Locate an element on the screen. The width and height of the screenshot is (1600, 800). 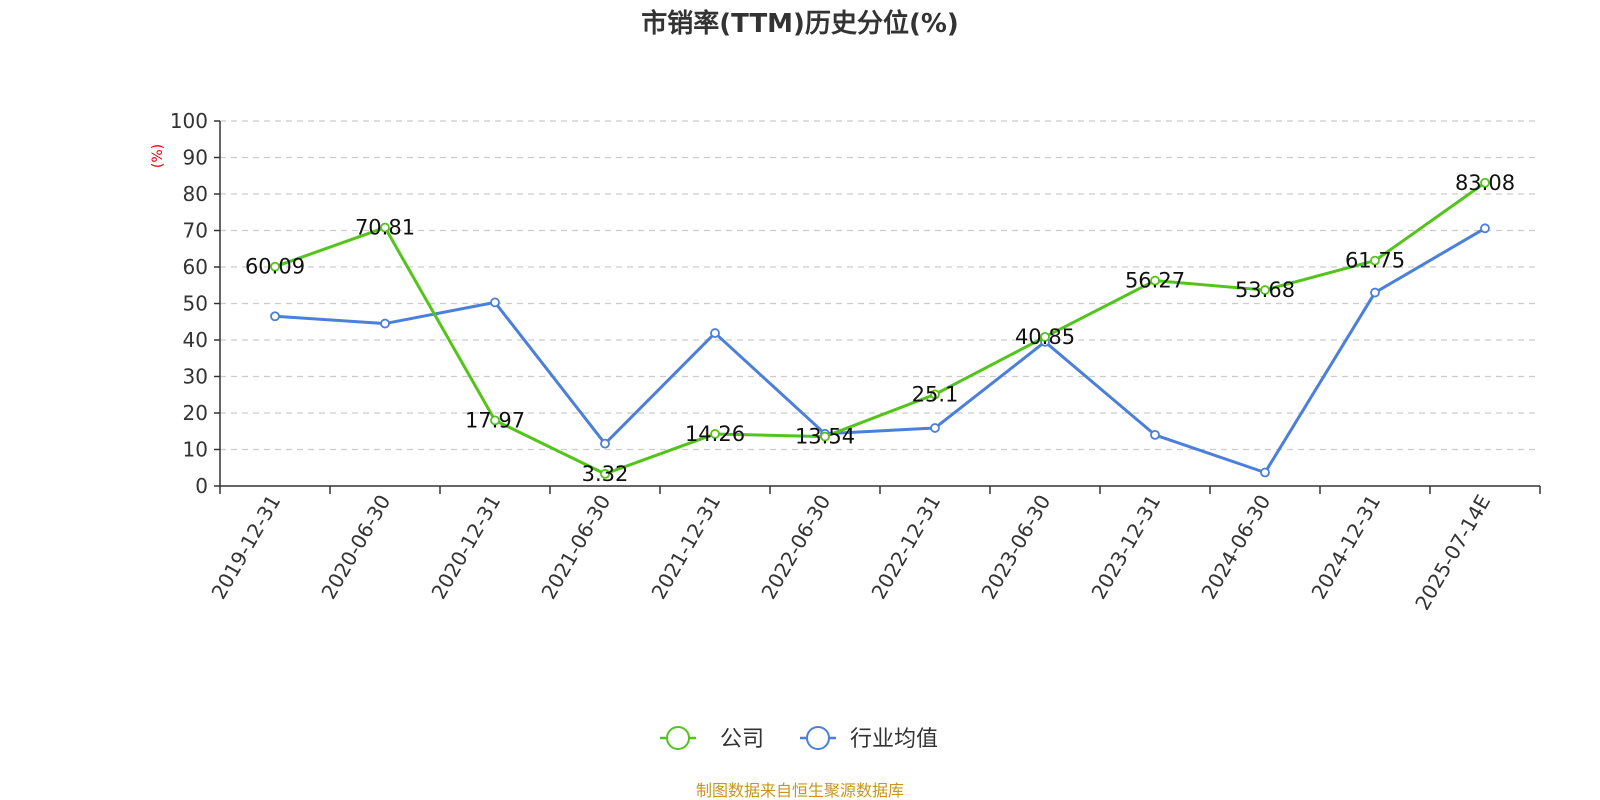
data-label: 61.75 is located at coordinates (1375, 261).